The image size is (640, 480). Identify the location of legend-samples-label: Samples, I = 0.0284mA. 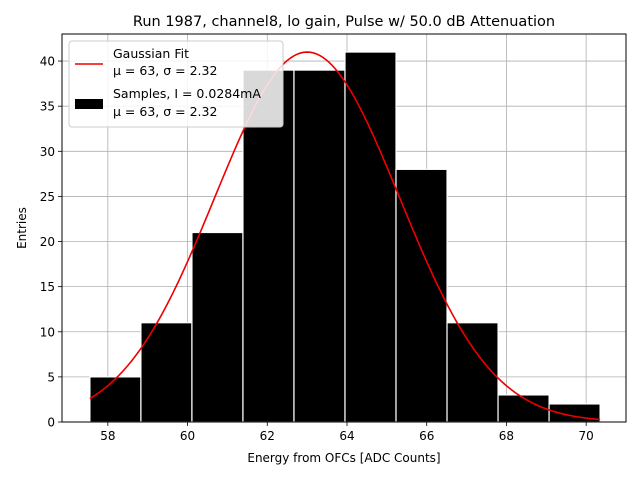
(187, 93).